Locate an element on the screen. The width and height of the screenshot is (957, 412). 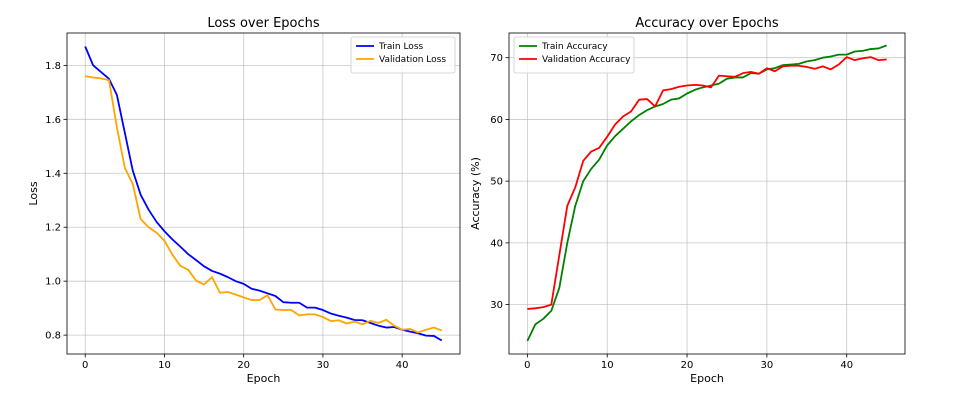
accuracy-x-tick-label: 30 is located at coordinates (767, 365).